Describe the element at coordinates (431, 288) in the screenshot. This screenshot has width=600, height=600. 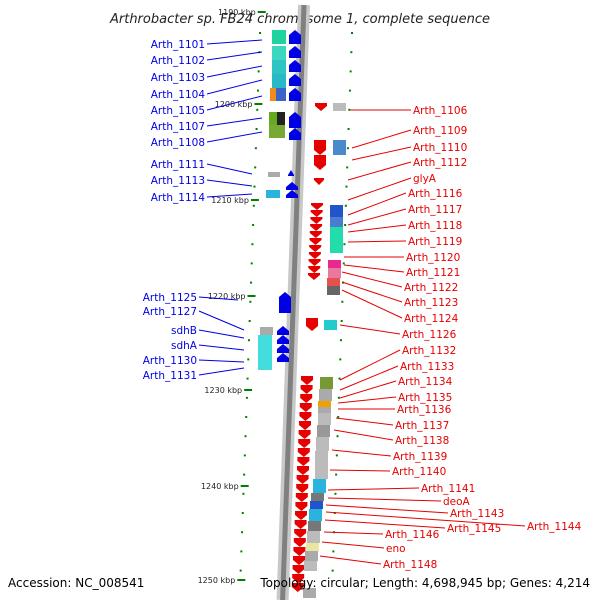
I see `right-gene-label: Arth_1122` at that location.